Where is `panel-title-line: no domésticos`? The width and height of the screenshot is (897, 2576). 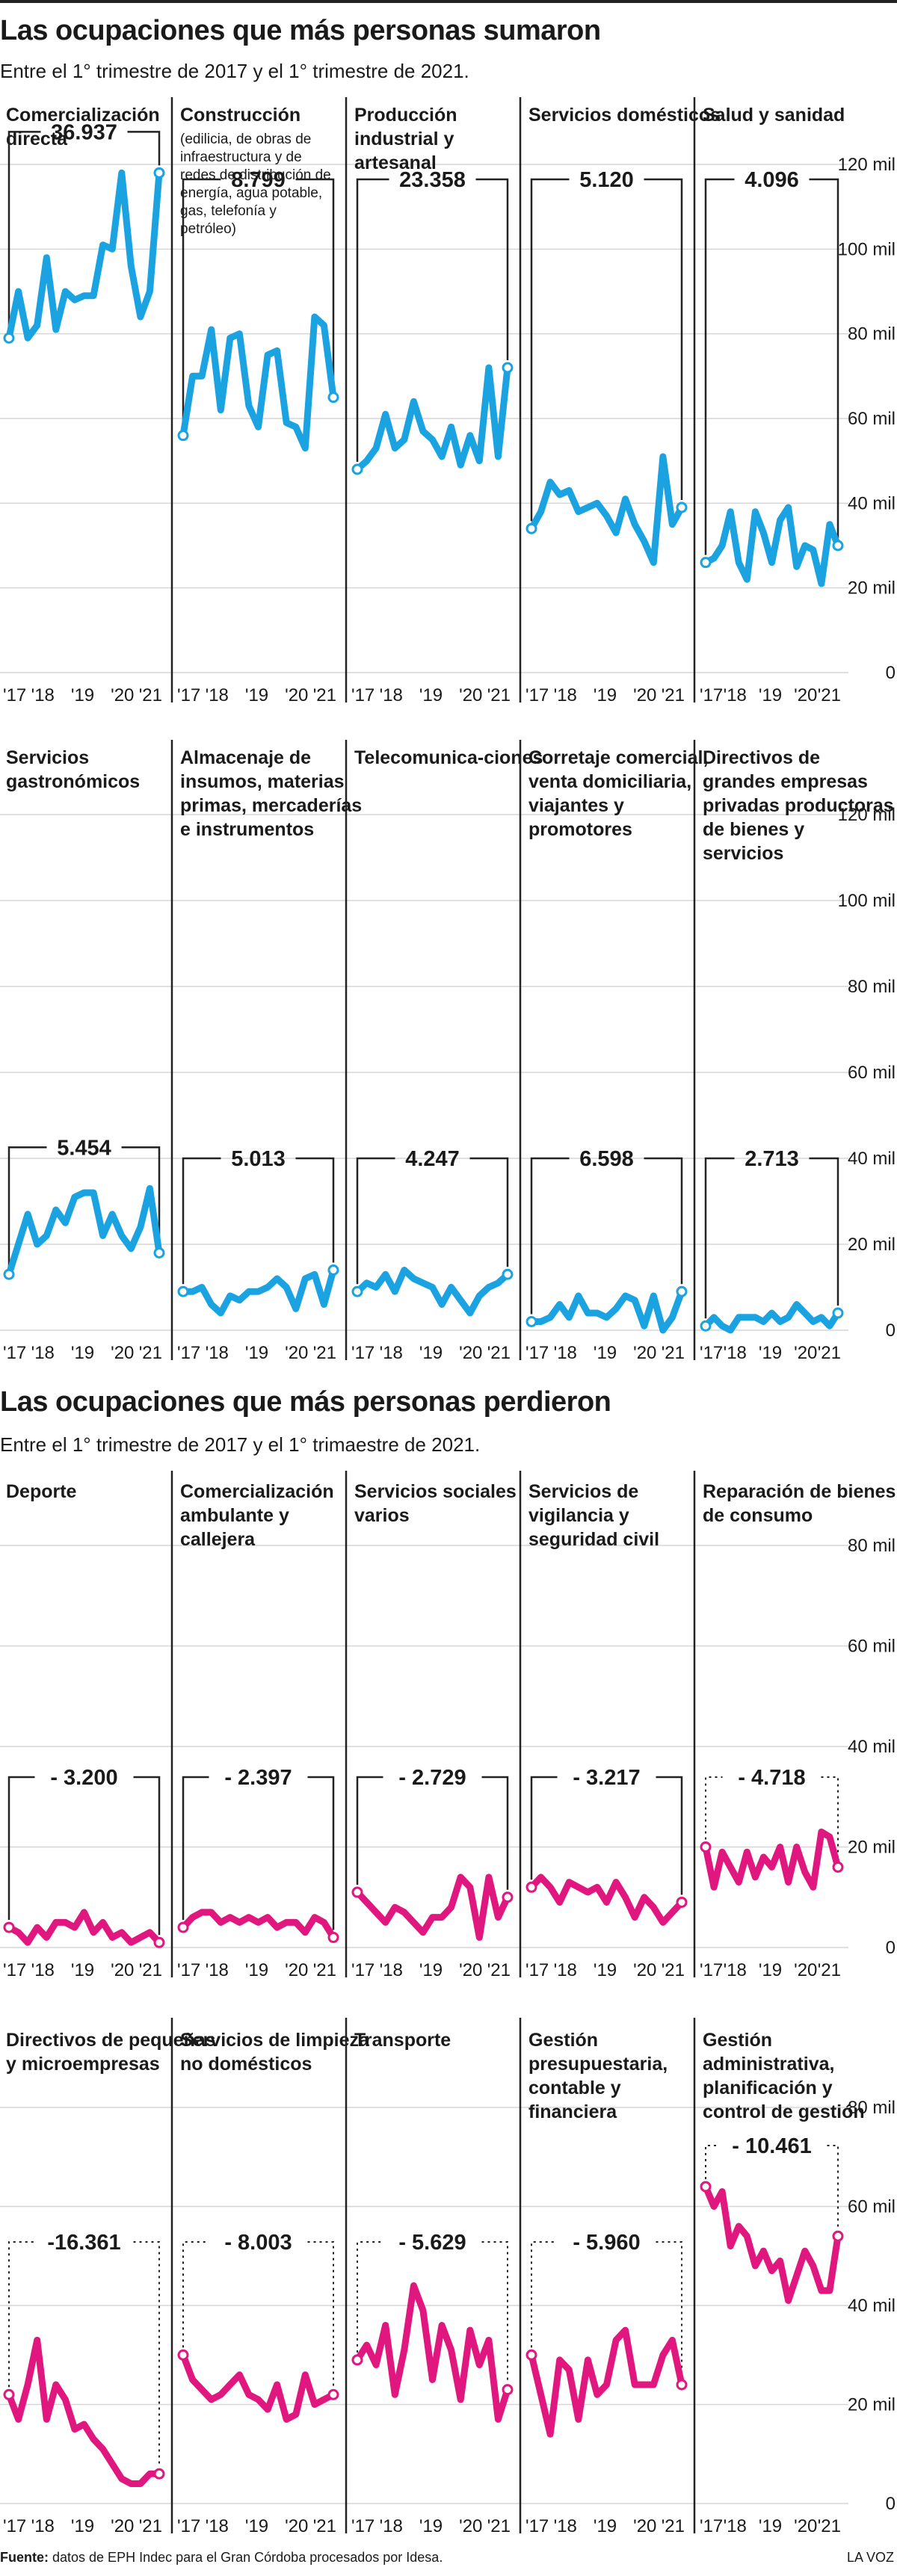 panel-title-line: no domésticos is located at coordinates (246, 2064).